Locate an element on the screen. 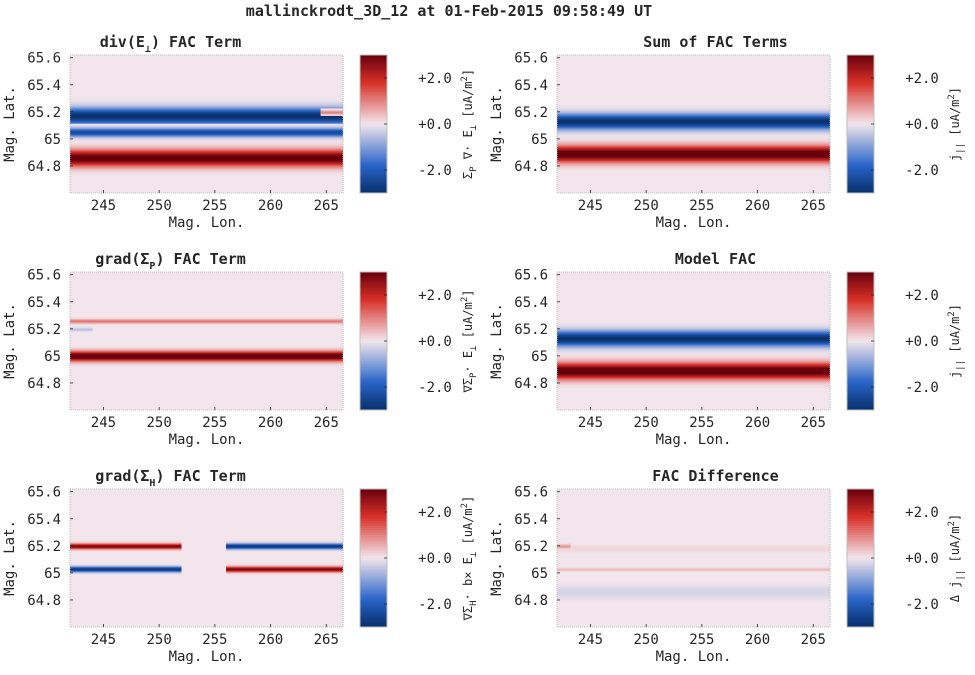 This screenshot has width=975, height=675. colorbar-label: ∇ΣH· b× E⊥ [uA/m2] is located at coordinates (469, 559).